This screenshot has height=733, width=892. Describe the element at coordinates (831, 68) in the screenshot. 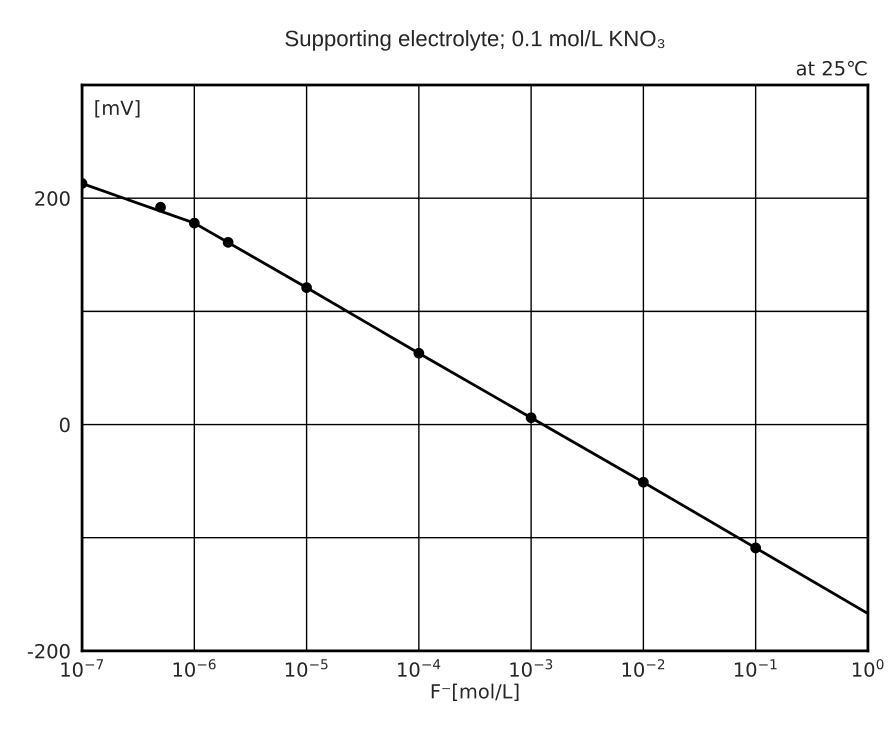

I see `text: at 25℃` at that location.